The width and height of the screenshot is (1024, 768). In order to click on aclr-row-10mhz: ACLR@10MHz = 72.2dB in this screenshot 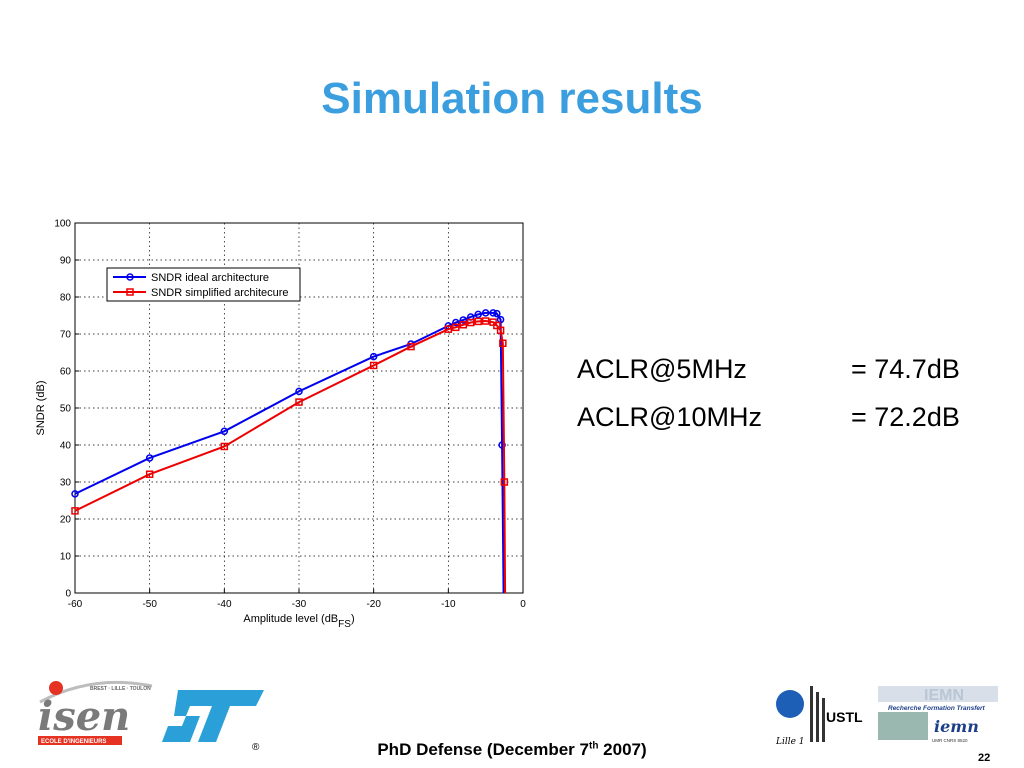, I will do `click(768, 417)`.